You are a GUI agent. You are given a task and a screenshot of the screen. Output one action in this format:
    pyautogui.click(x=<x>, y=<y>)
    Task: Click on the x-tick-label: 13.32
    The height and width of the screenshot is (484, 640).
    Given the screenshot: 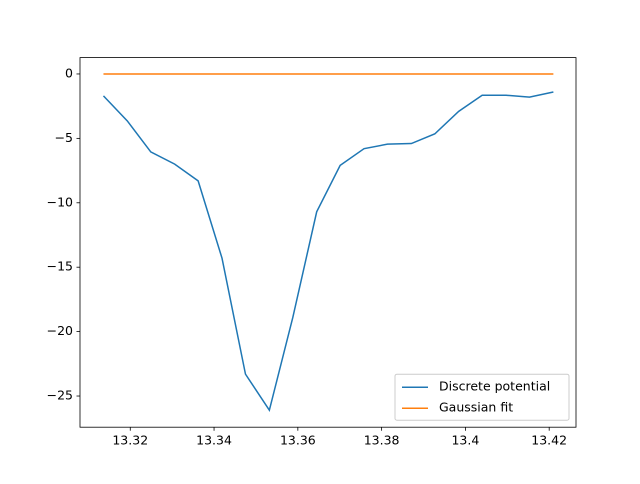 What is the action you would take?
    pyautogui.click(x=130, y=440)
    